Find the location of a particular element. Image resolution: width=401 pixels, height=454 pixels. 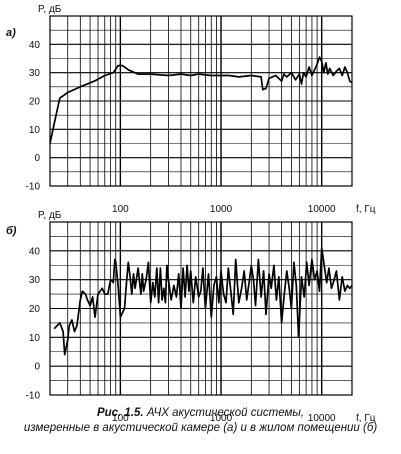

caption-label: Рис. 1.5. is located at coordinates (120, 413).